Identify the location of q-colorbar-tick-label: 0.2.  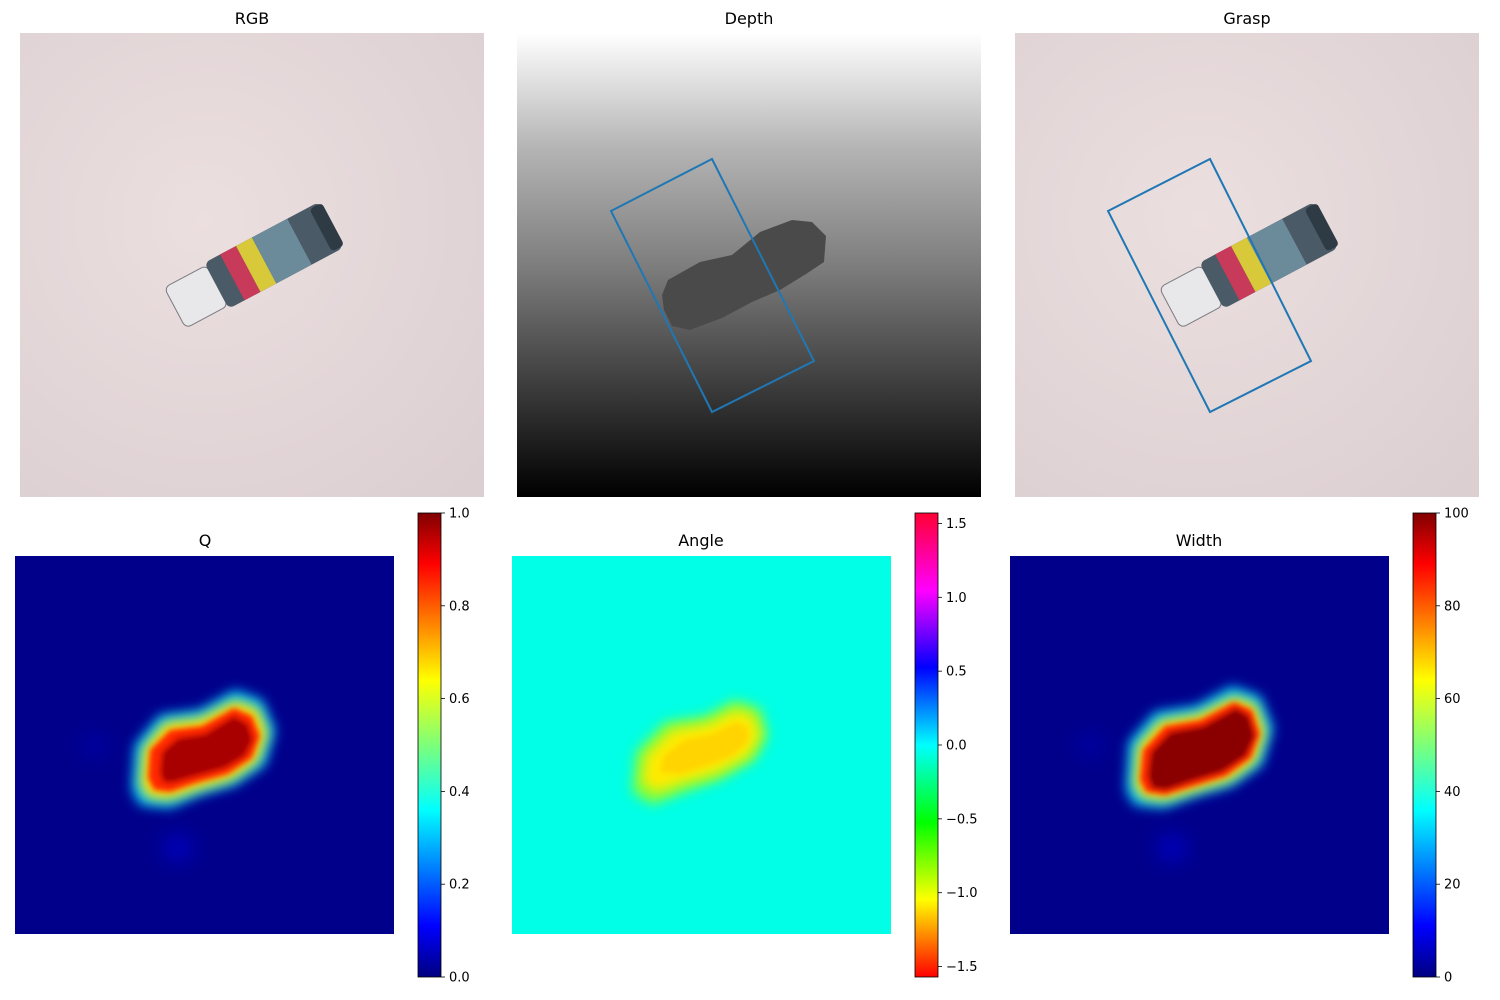
(459, 885).